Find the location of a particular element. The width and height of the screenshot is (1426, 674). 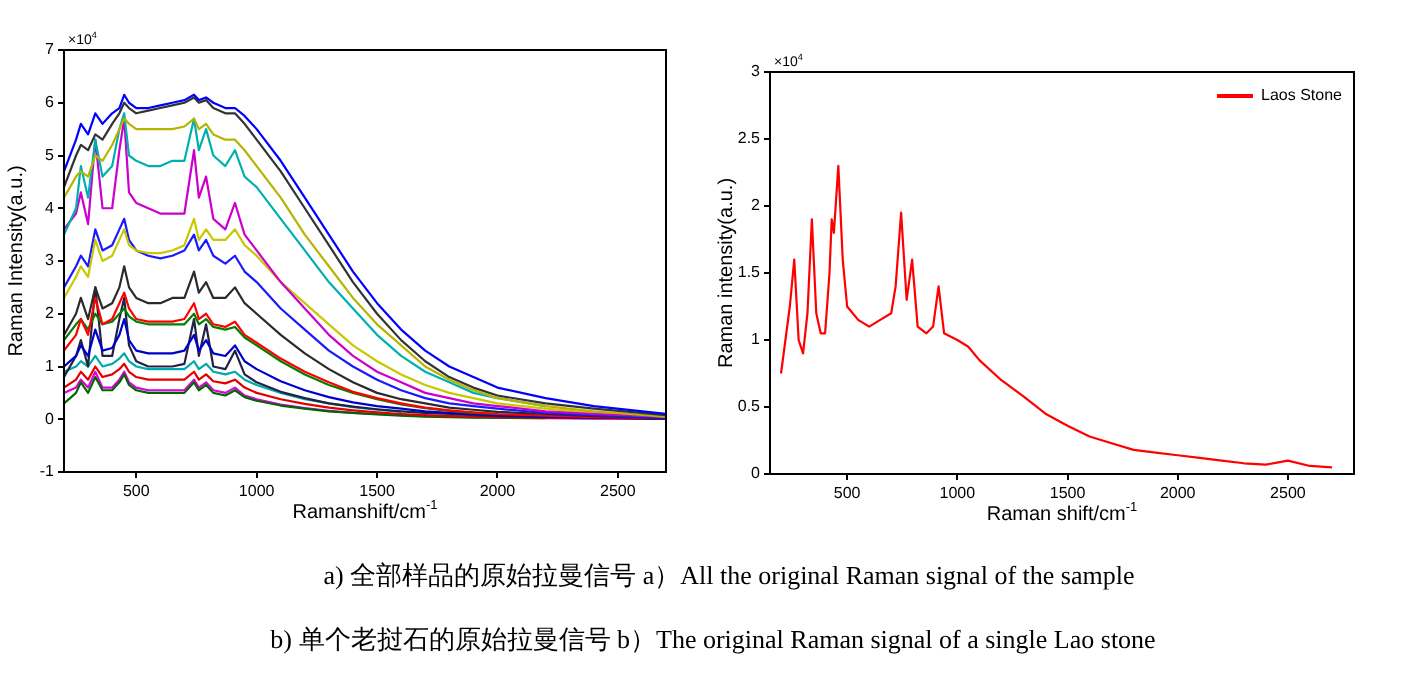

text: b) 单个老挝石的原始拉曼信号 b）The original Raman signal of a single Lao stone is located at coordinates (713, 640).